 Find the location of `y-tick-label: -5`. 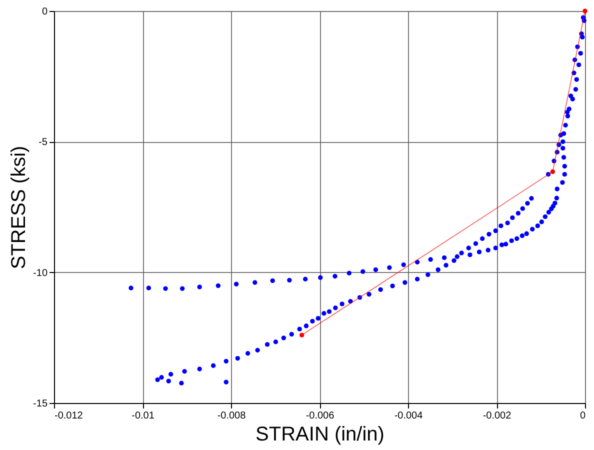

y-tick-label: -5 is located at coordinates (43, 142).